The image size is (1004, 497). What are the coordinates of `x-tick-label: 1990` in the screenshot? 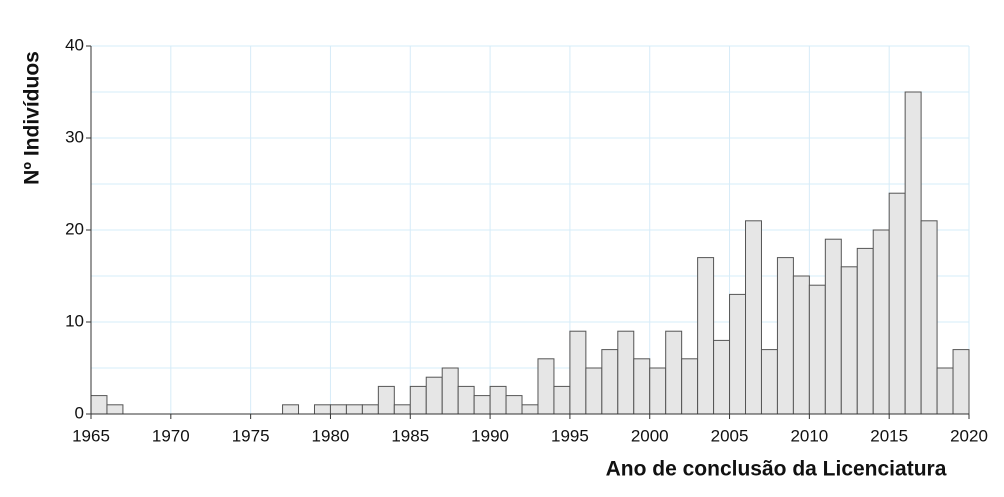 It's located at (490, 435).